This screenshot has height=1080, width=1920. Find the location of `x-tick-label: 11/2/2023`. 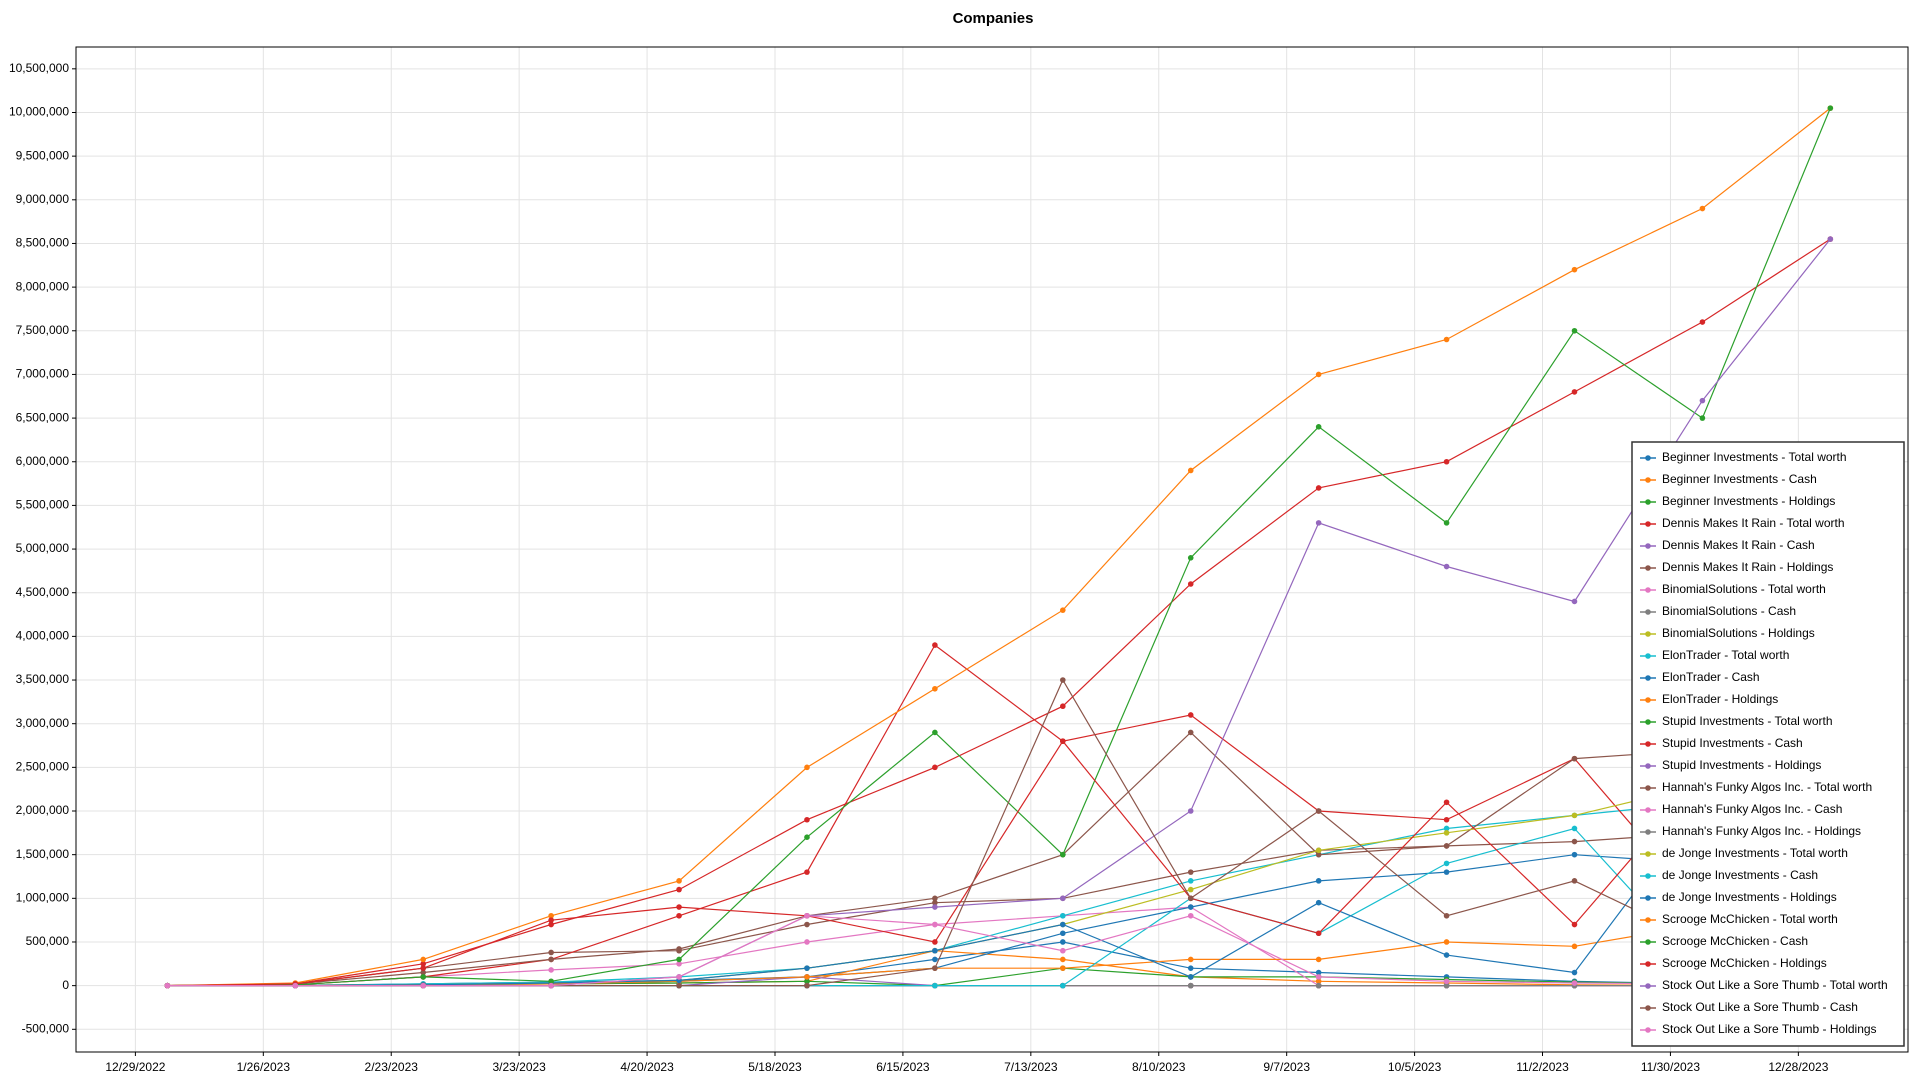

x-tick-label: 11/2/2023 is located at coordinates (1542, 1067).